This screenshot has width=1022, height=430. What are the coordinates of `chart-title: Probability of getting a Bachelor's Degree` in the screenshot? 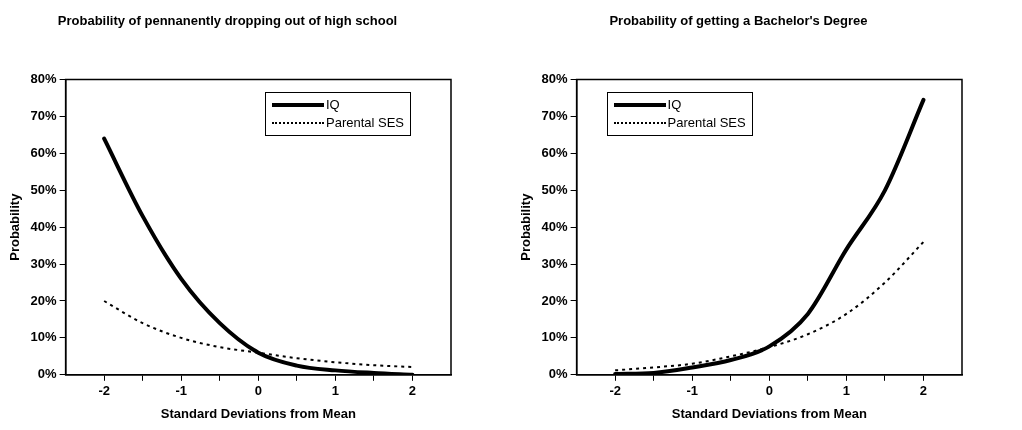 It's located at (738, 21).